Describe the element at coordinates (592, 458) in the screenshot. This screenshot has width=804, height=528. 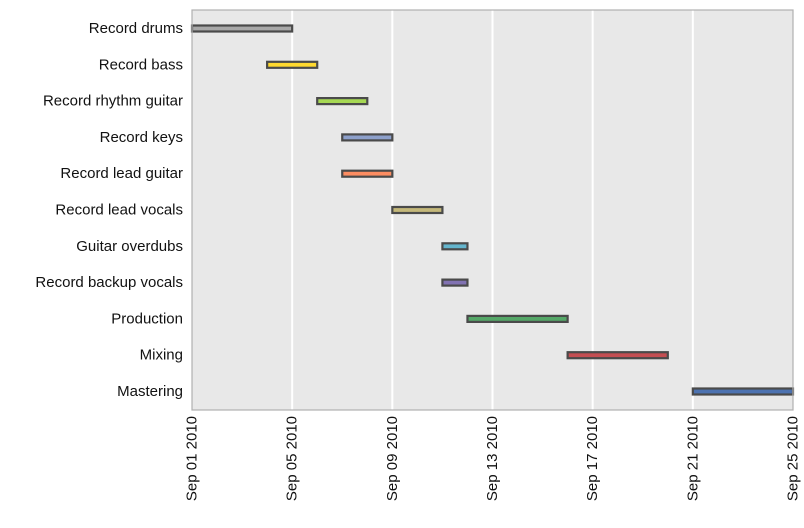
I see `x-tick-label: Sep 17 2010` at that location.